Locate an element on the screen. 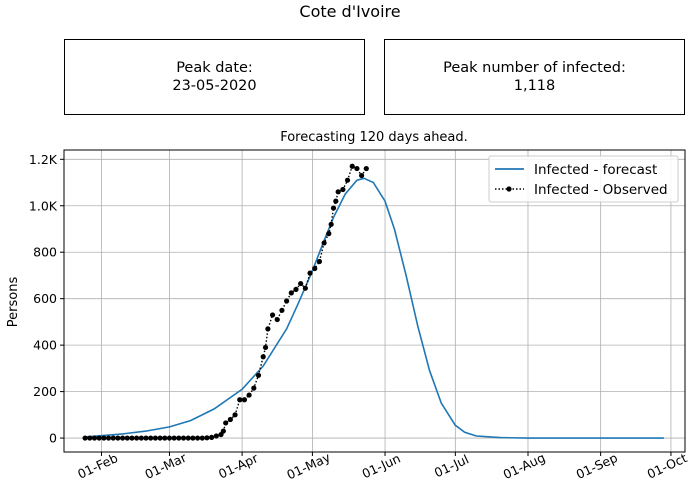 The height and width of the screenshot is (500, 700). y-tick-label: 600 is located at coordinates (45, 298).